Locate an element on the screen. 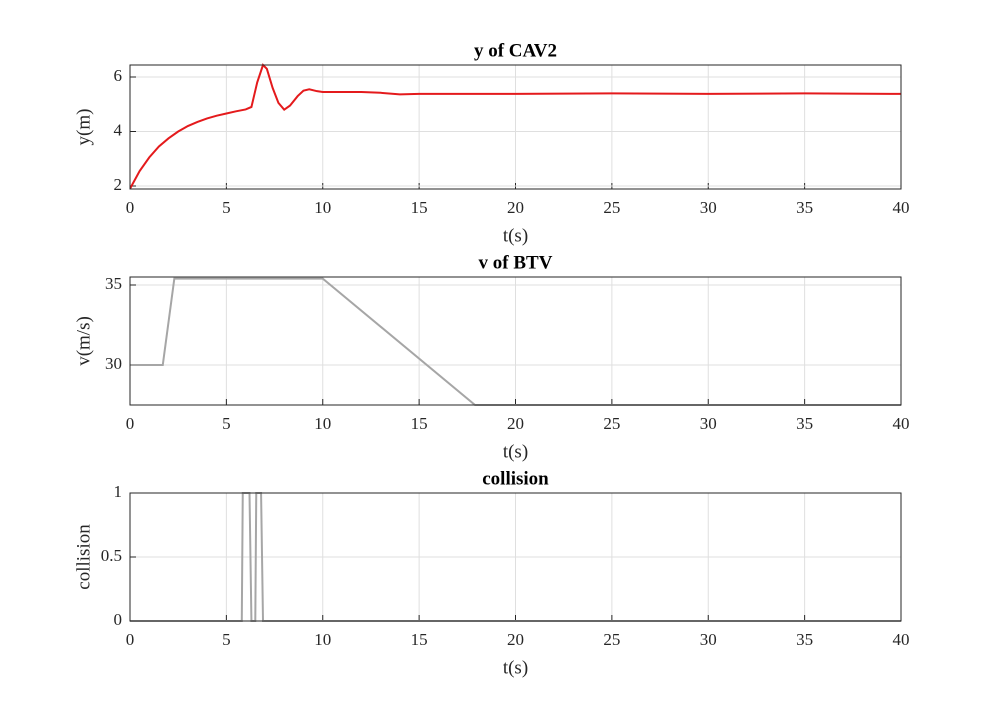 The height and width of the screenshot is (717, 997). y-tick-label: 4 is located at coordinates (118, 129).